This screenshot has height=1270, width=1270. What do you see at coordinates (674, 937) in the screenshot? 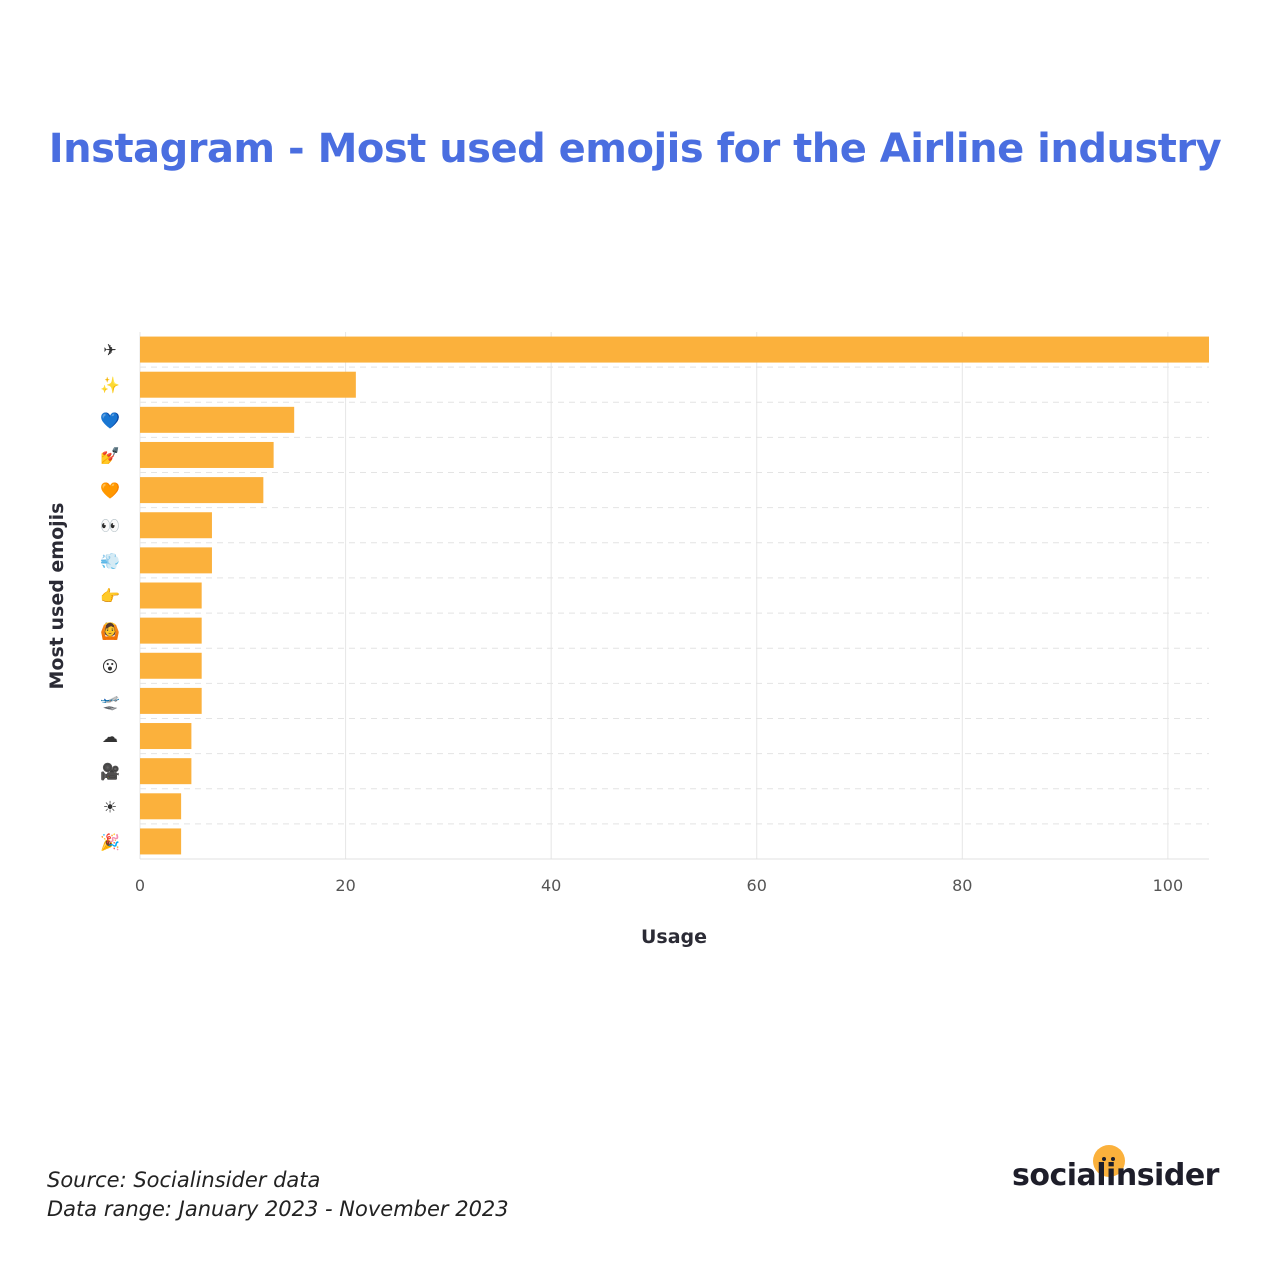
I see `x-axis-label: Usage` at bounding box center [674, 937].